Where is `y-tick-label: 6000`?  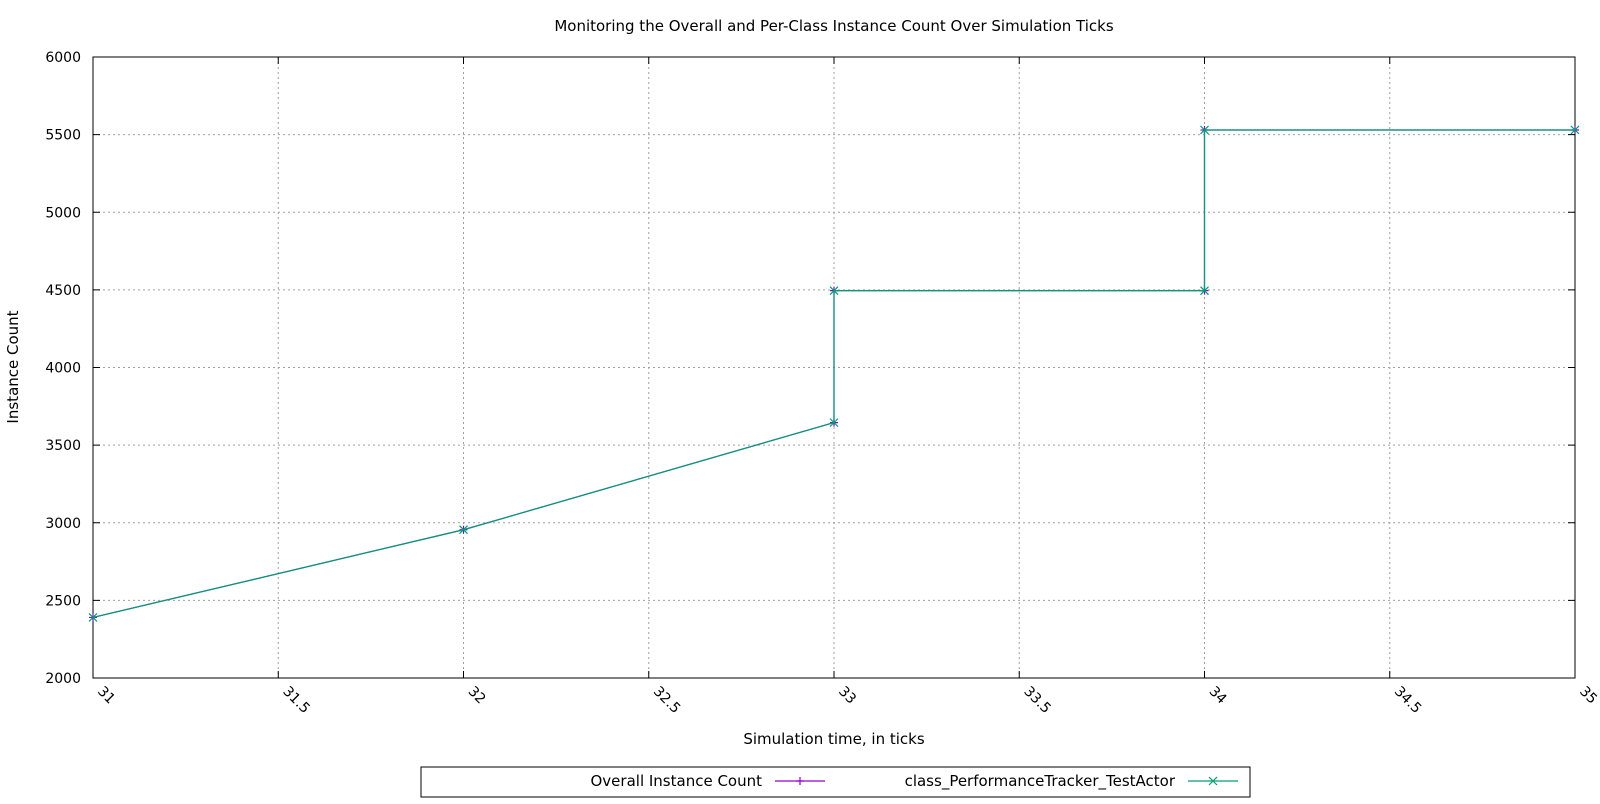 y-tick-label: 6000 is located at coordinates (63, 58).